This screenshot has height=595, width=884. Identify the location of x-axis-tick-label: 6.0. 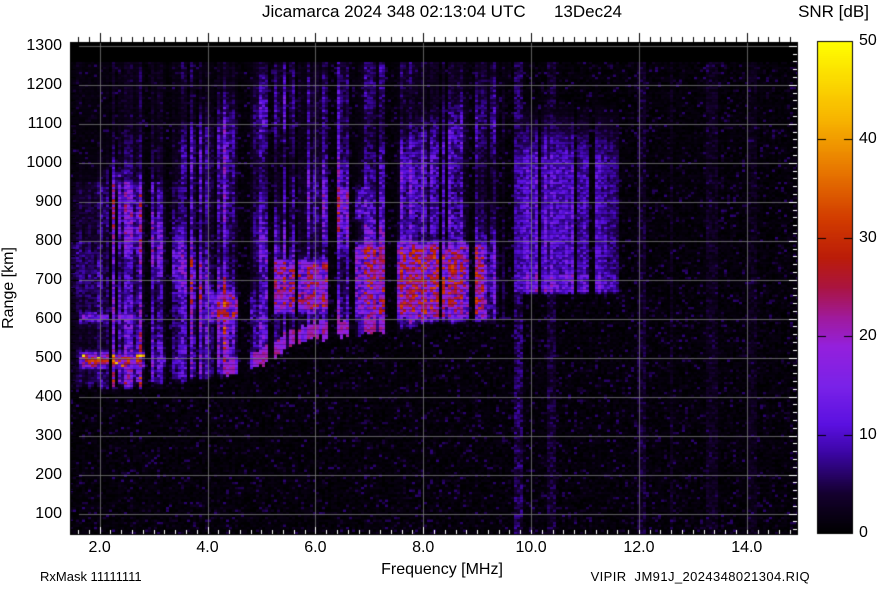
(315, 547).